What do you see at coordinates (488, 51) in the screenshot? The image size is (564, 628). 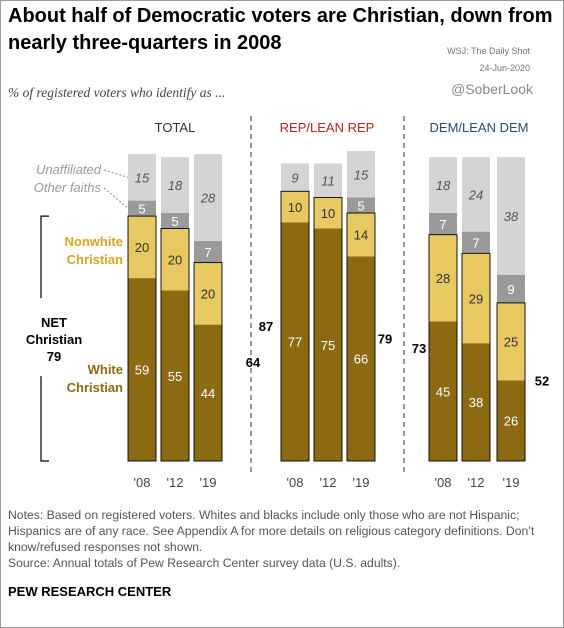 I see `source-overlay-publisher: WSJ: The Daily Shot` at bounding box center [488, 51].